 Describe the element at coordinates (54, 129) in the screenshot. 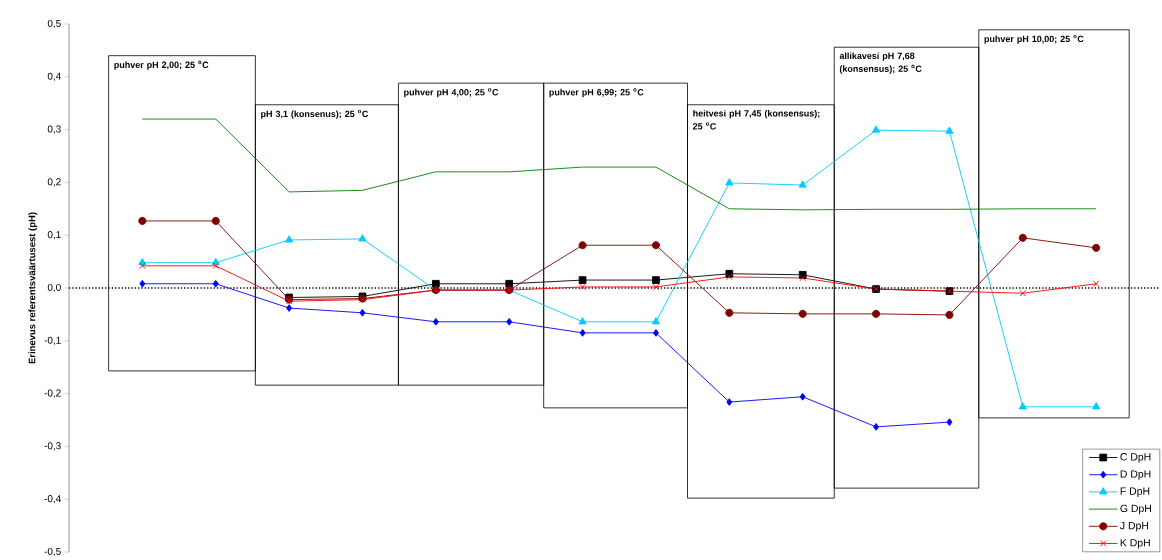

I see `y-tick-label: 0,3` at that location.